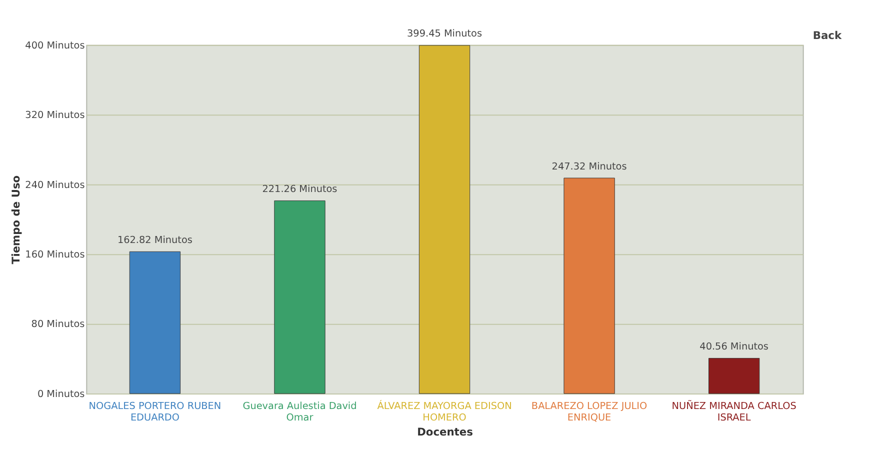 This screenshot has width=890, height=465. Describe the element at coordinates (299, 412) in the screenshot. I see `x-tick-label: Guevara Aulestia David Omar` at that location.